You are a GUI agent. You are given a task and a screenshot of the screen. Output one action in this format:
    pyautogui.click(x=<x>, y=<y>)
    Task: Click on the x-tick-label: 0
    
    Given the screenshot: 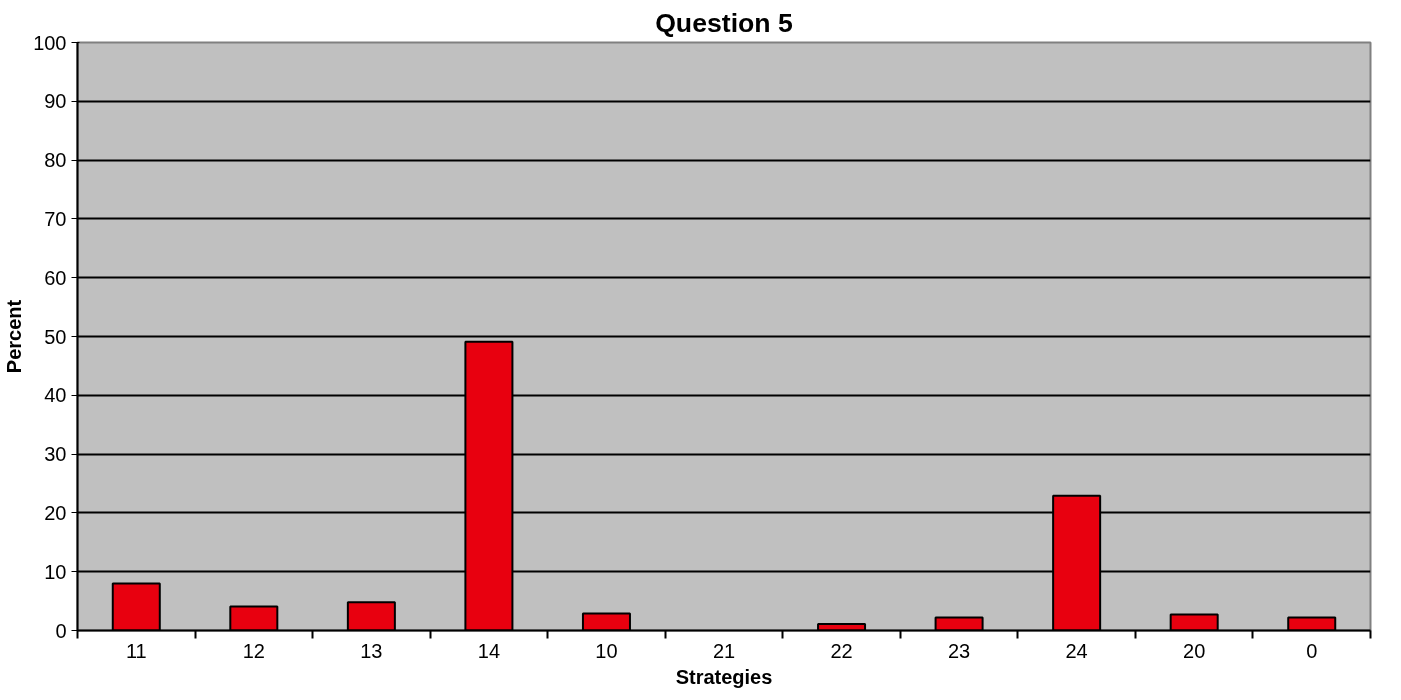 What is the action you would take?
    pyautogui.click(x=1312, y=650)
    